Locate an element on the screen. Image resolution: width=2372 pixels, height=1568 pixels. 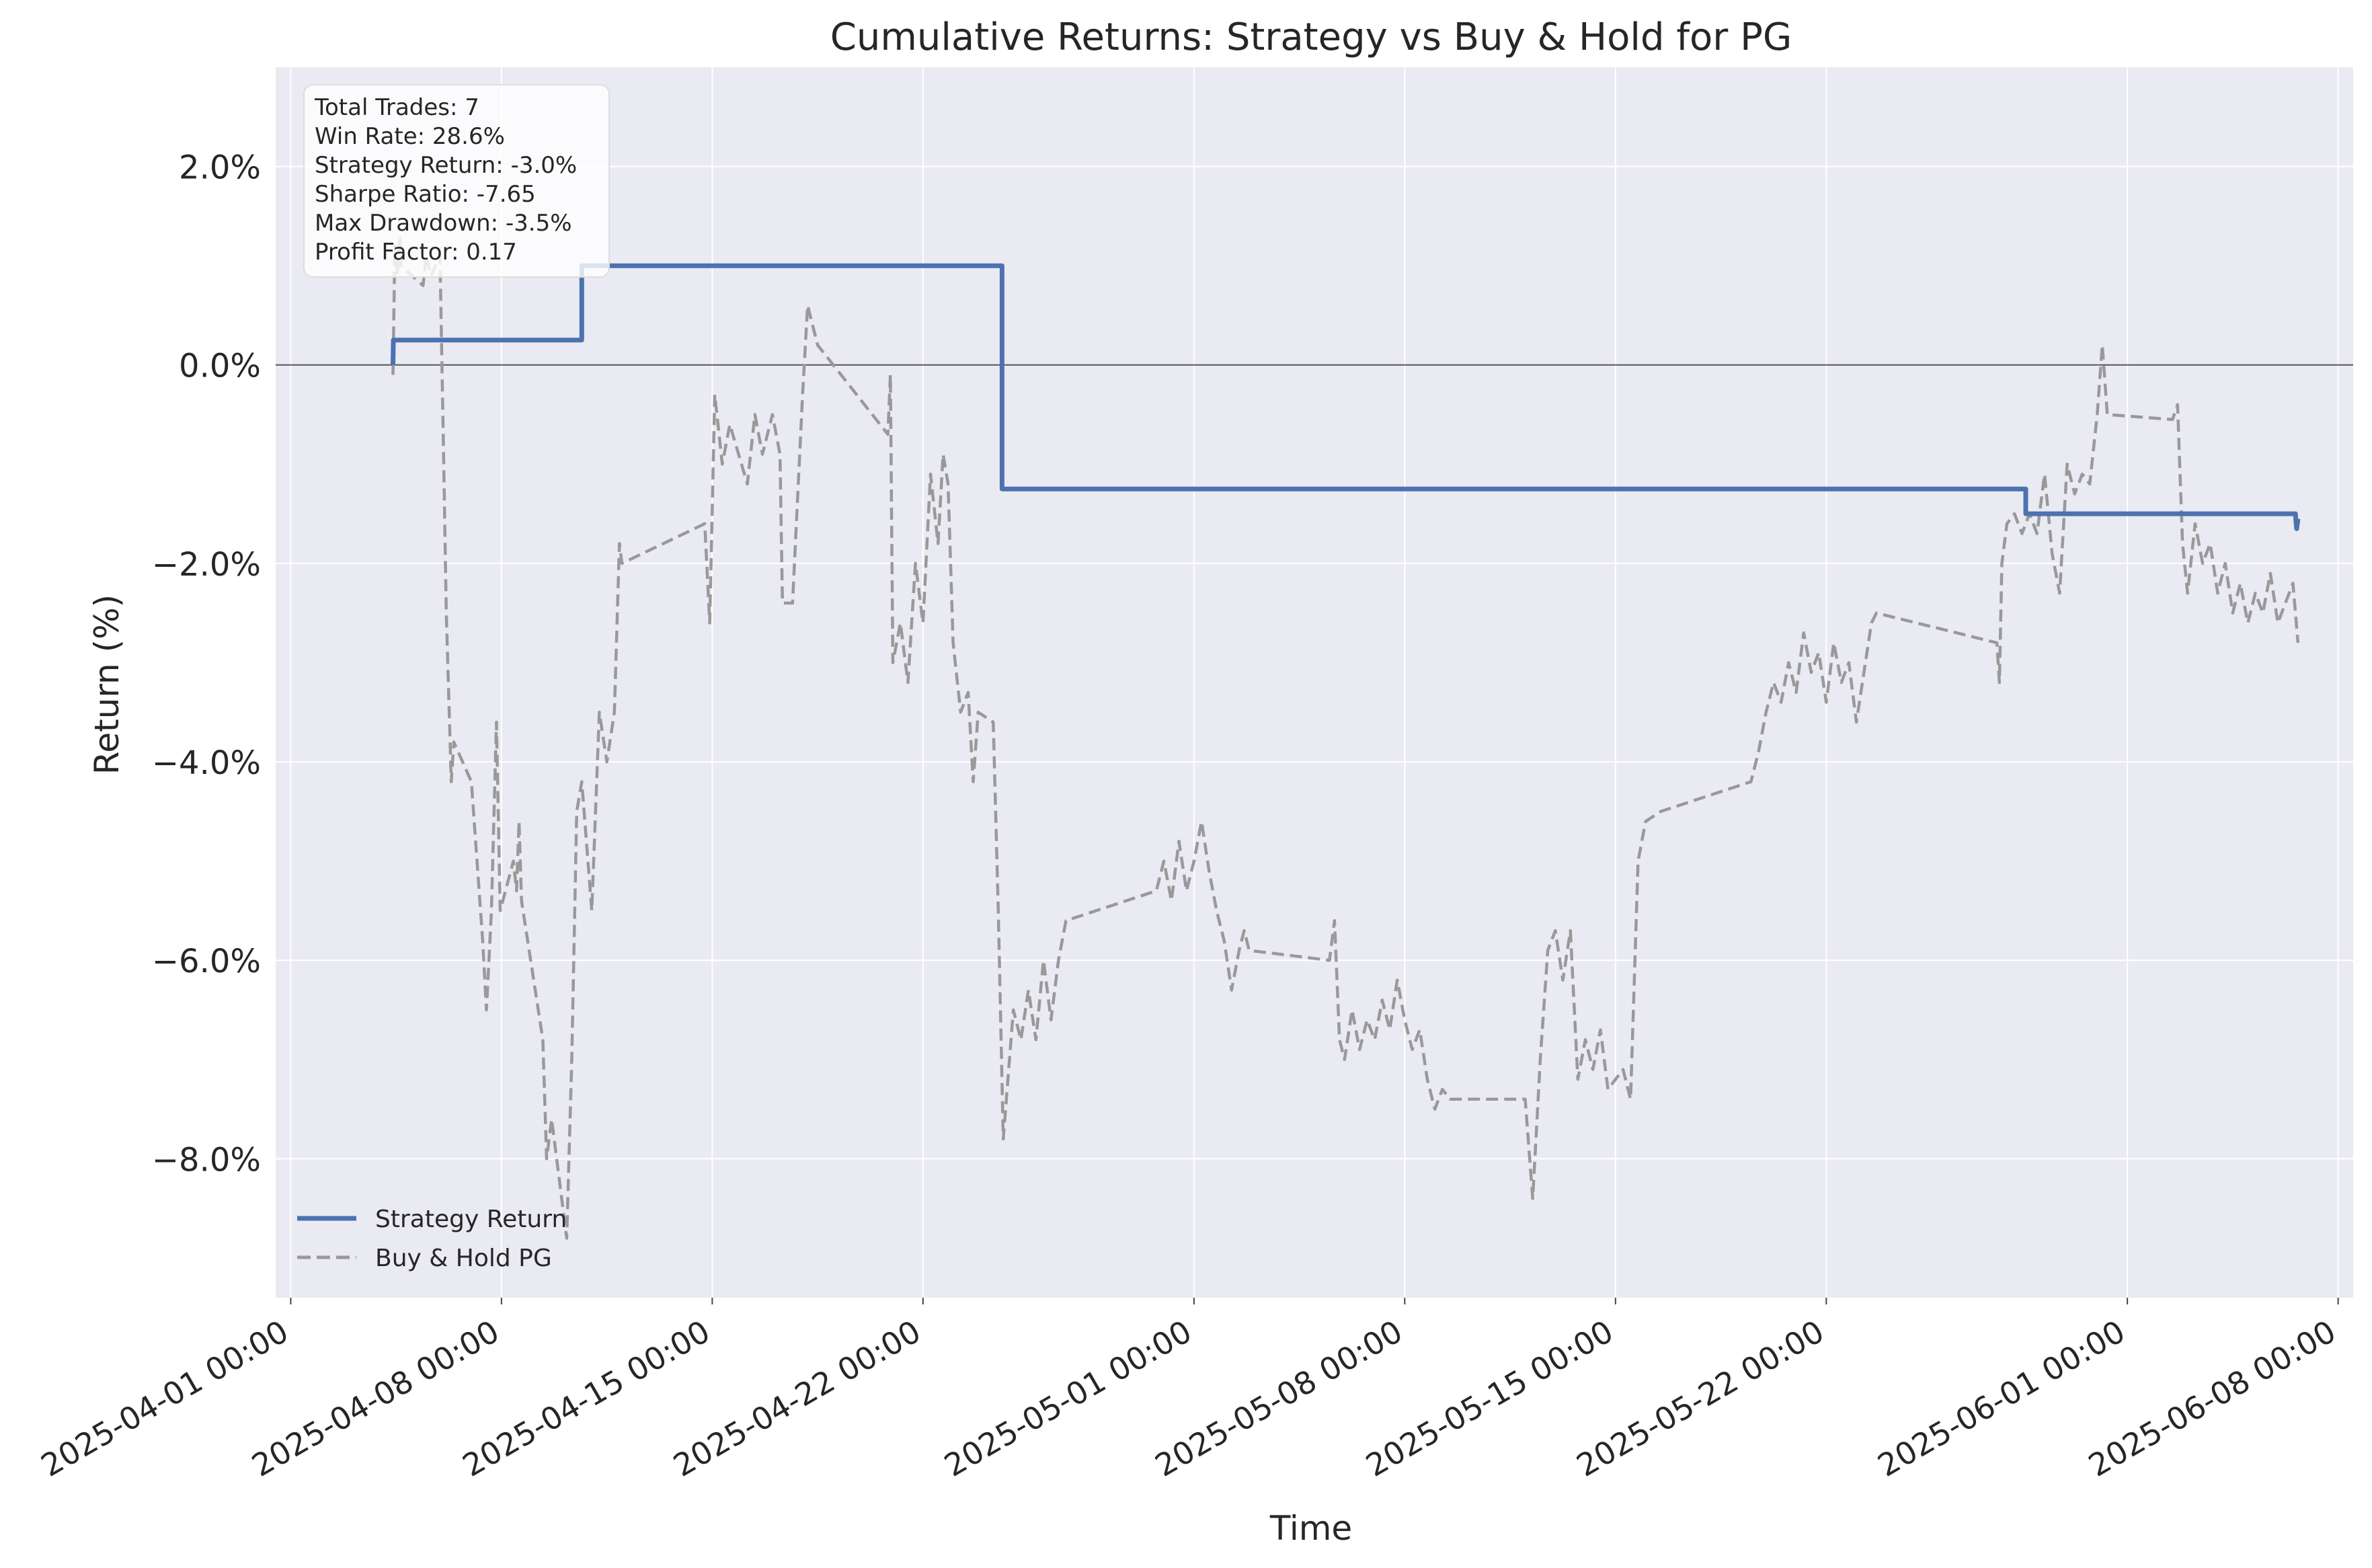
y-axis-label: Return (%) is located at coordinates (107, 684).